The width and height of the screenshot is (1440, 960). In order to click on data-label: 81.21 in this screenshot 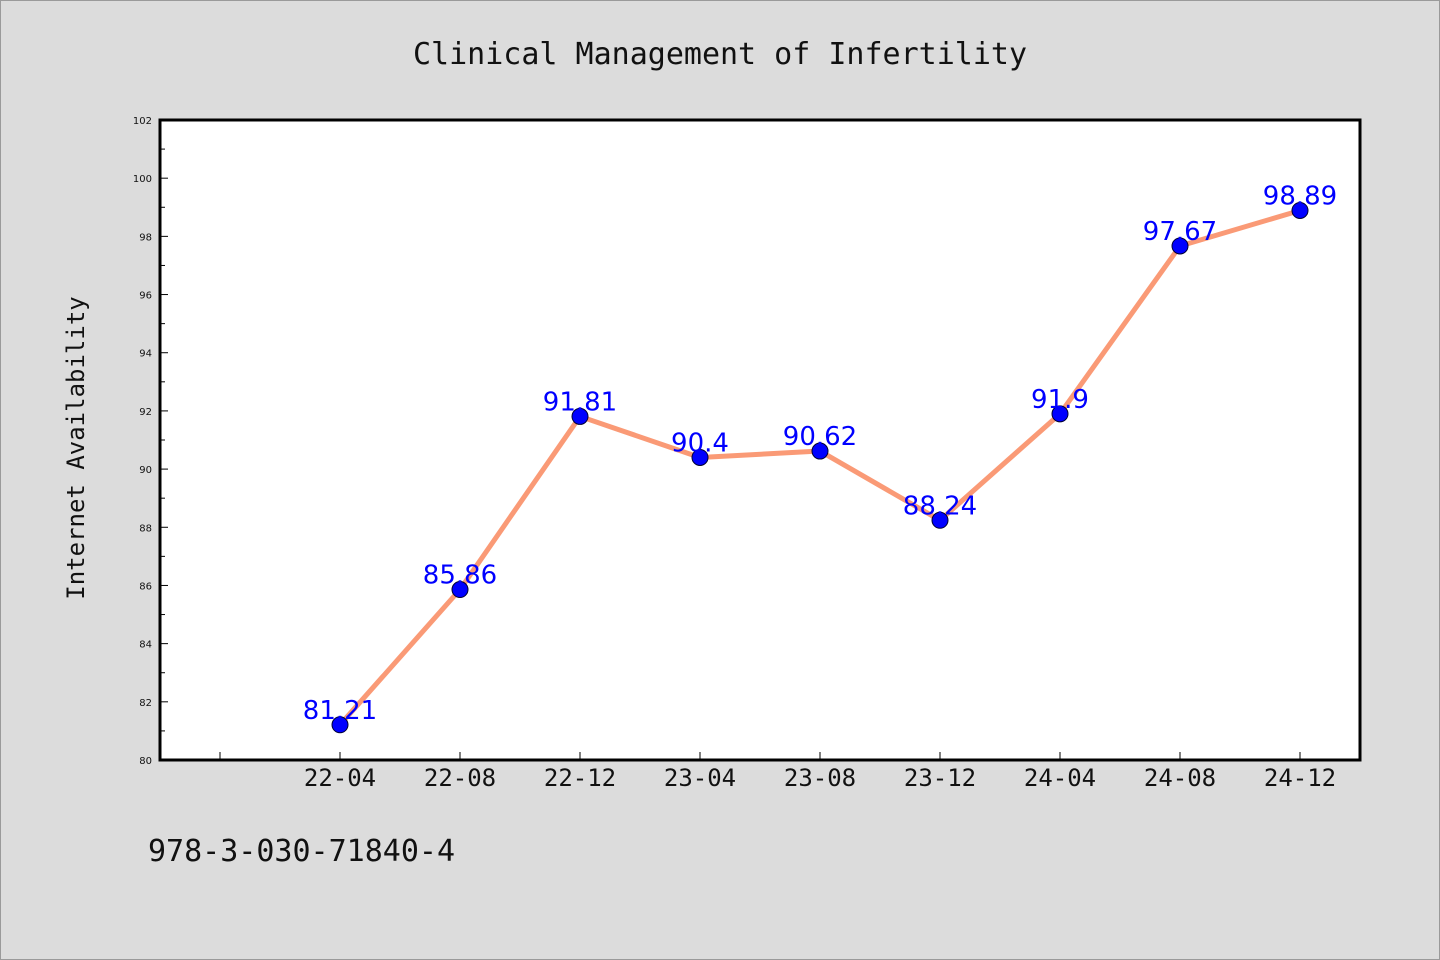, I will do `click(340, 711)`.